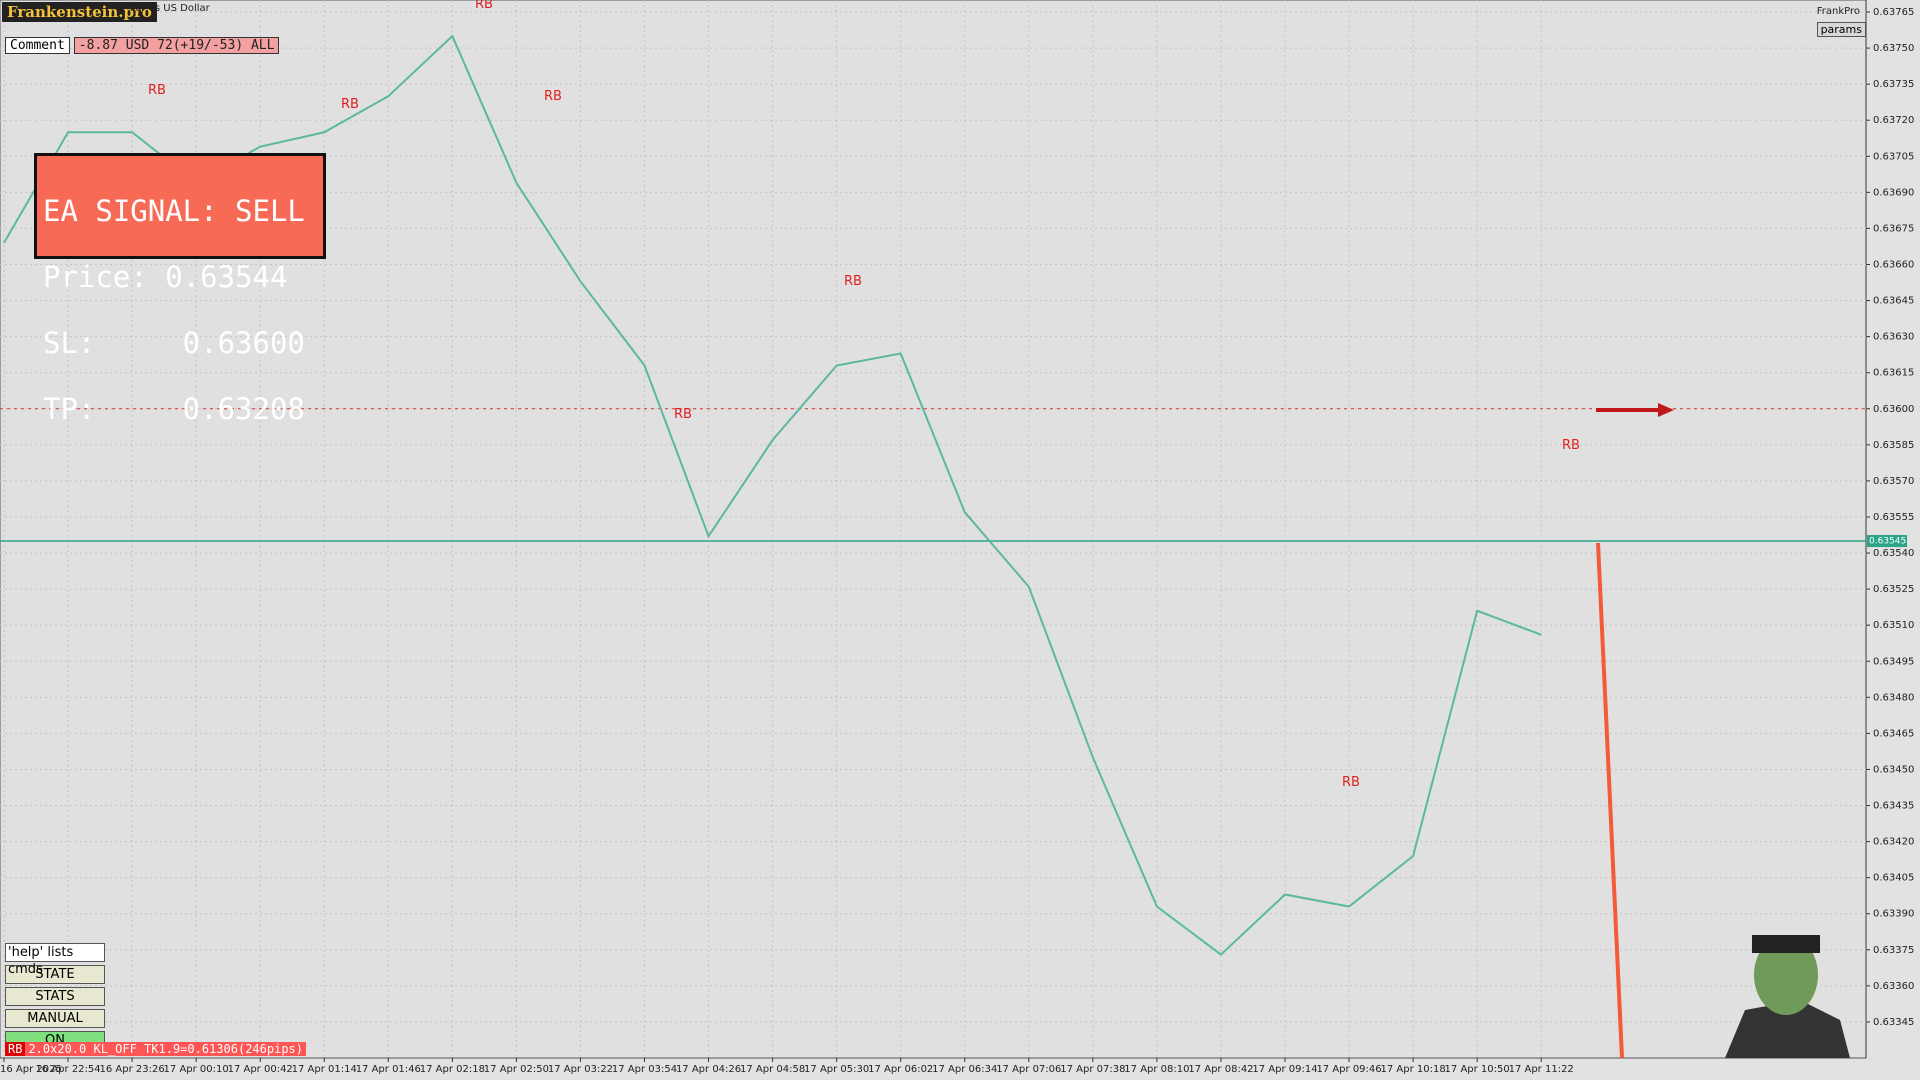  What do you see at coordinates (580, 1069) in the screenshot?
I see `x-tick-label: 17 Apr 03:22` at bounding box center [580, 1069].